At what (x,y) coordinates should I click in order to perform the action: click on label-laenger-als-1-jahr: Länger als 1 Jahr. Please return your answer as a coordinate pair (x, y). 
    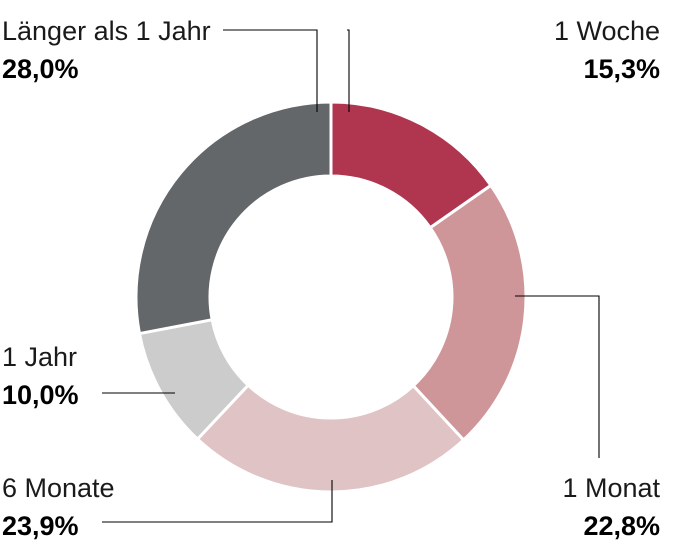
    Looking at the image, I should click on (106, 31).